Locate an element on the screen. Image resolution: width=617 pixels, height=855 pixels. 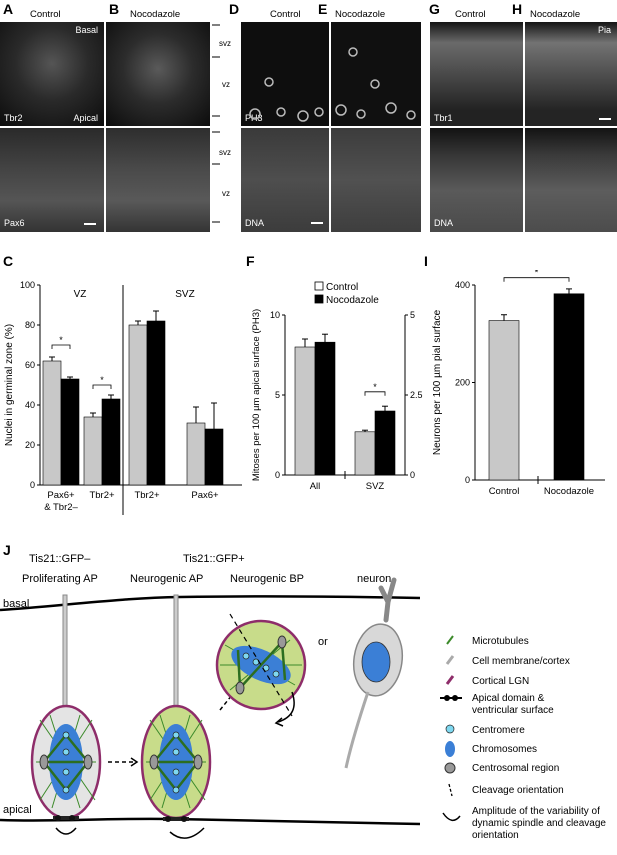
legend-cleavage: Cleavage orientation is located at coordinates (518, 790).